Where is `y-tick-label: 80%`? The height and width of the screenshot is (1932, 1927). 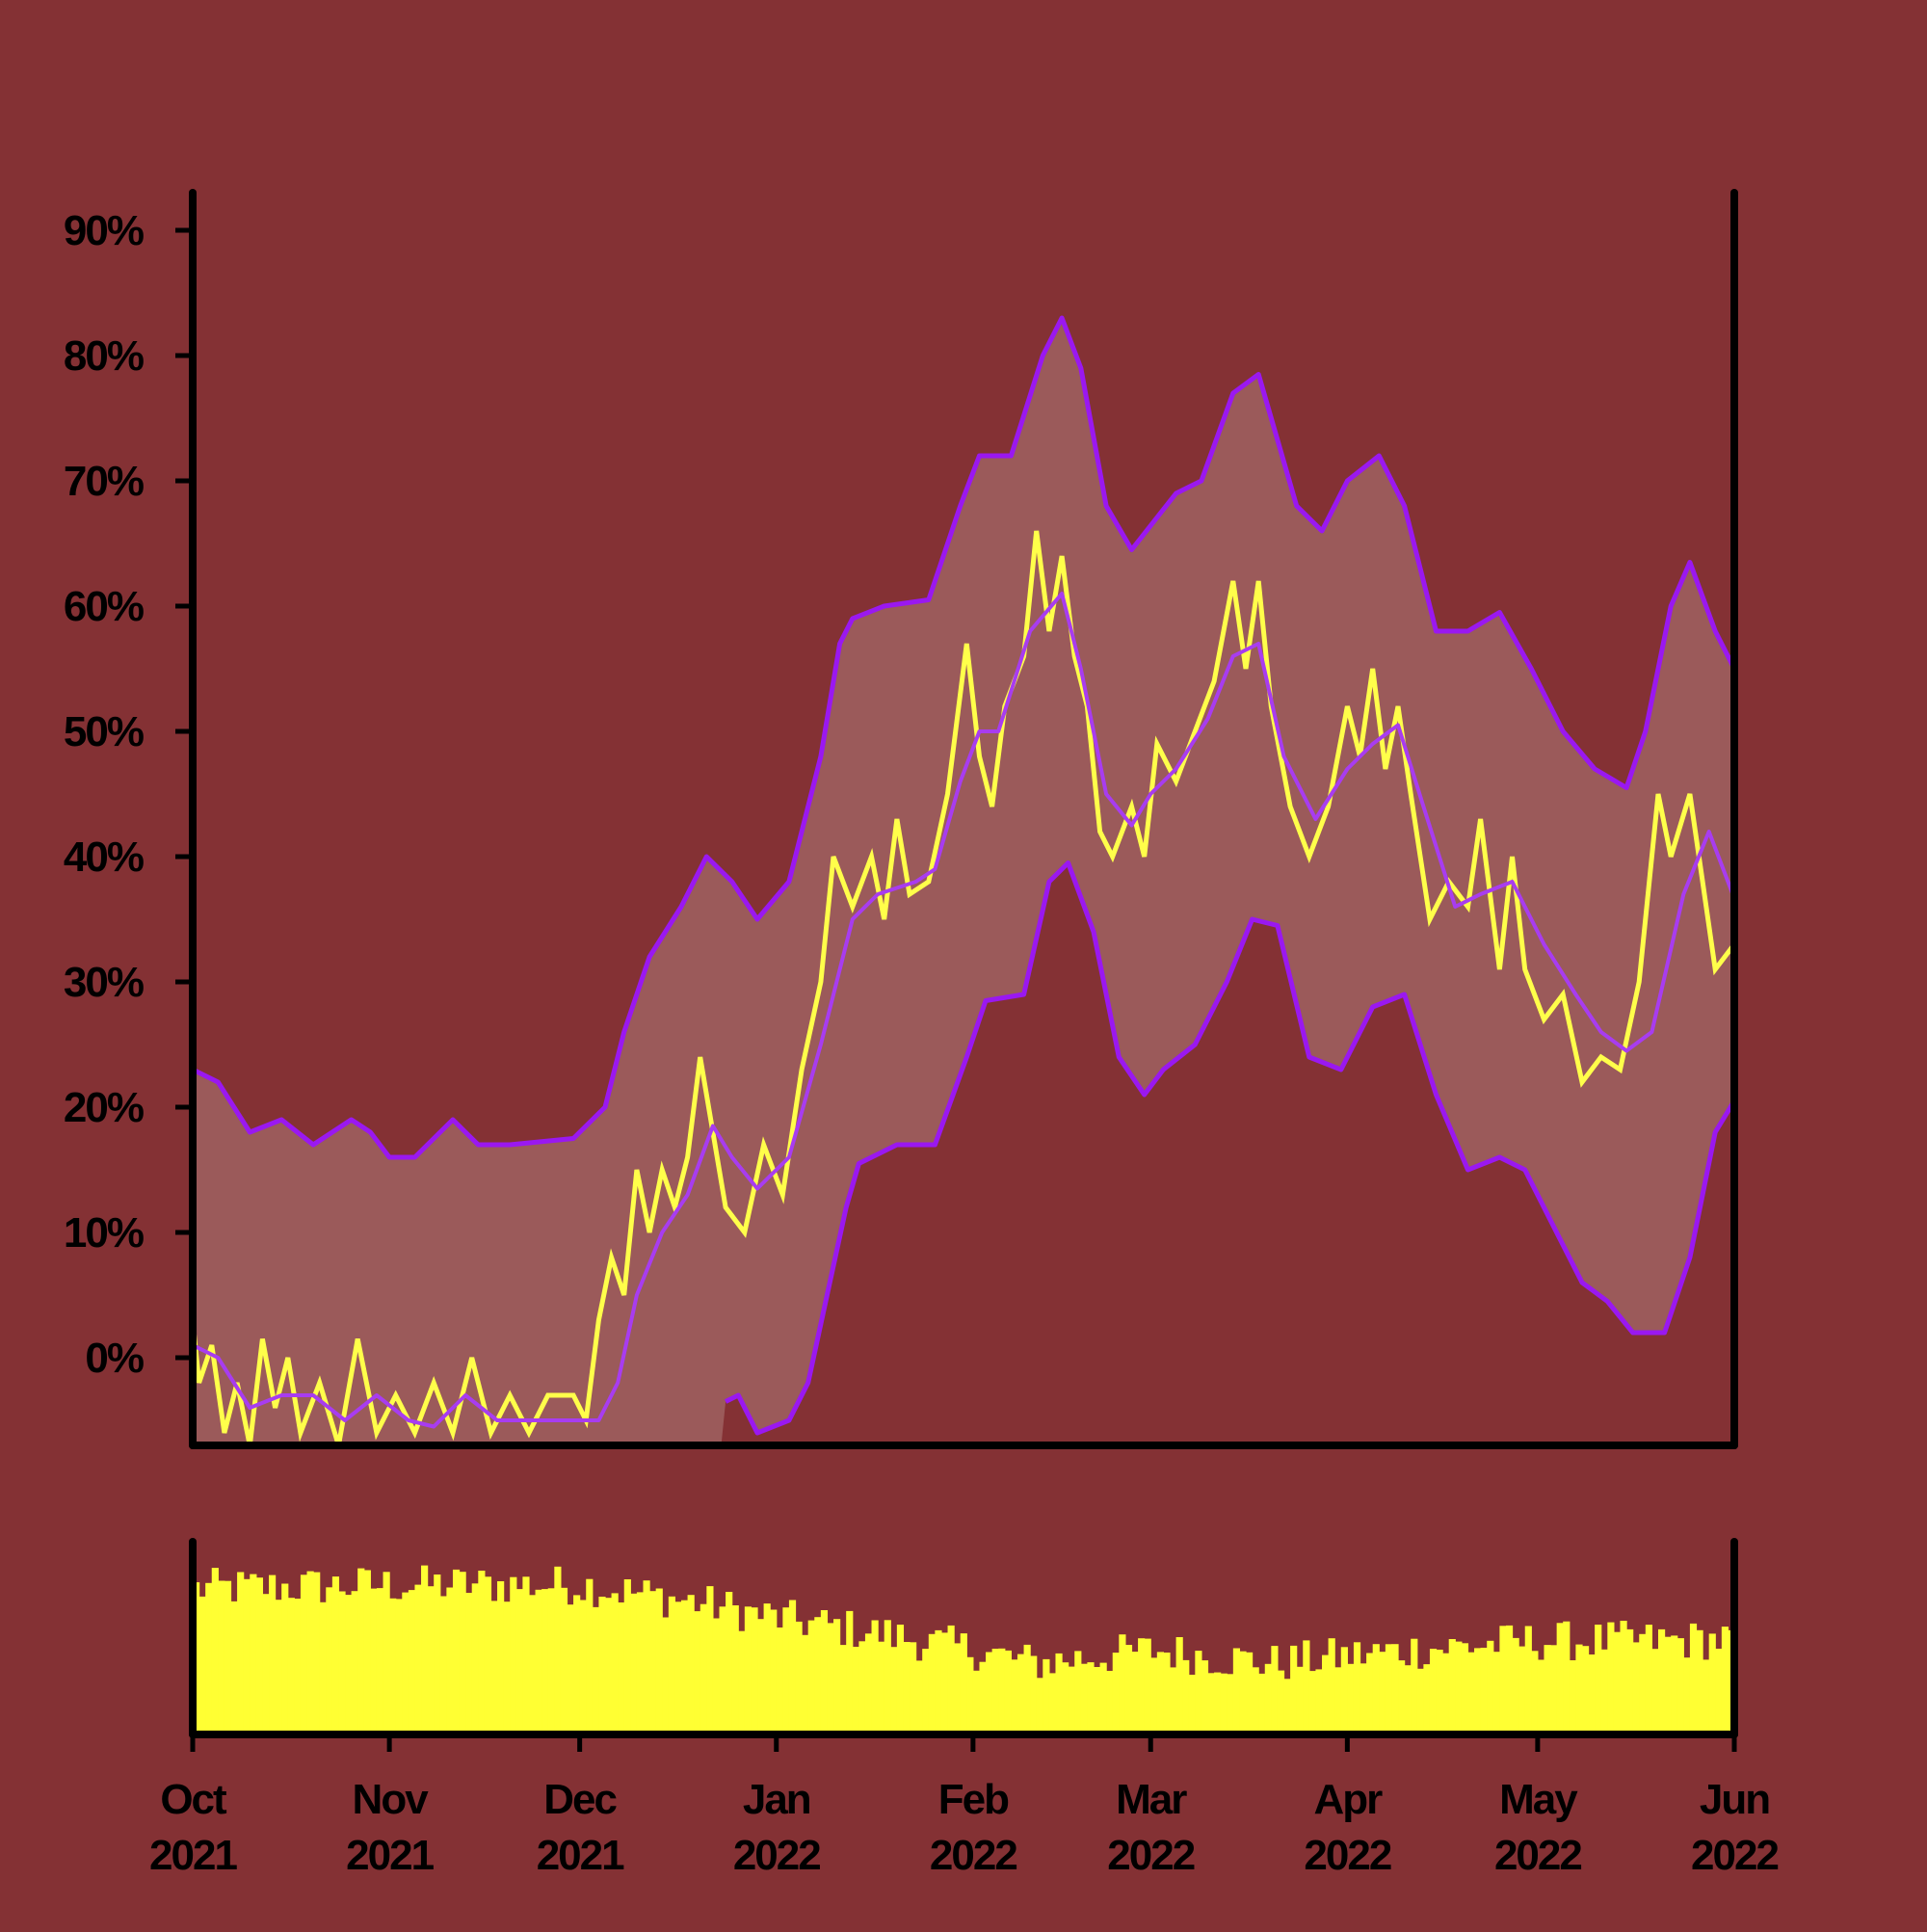
y-tick-label: 80% is located at coordinates (104, 356).